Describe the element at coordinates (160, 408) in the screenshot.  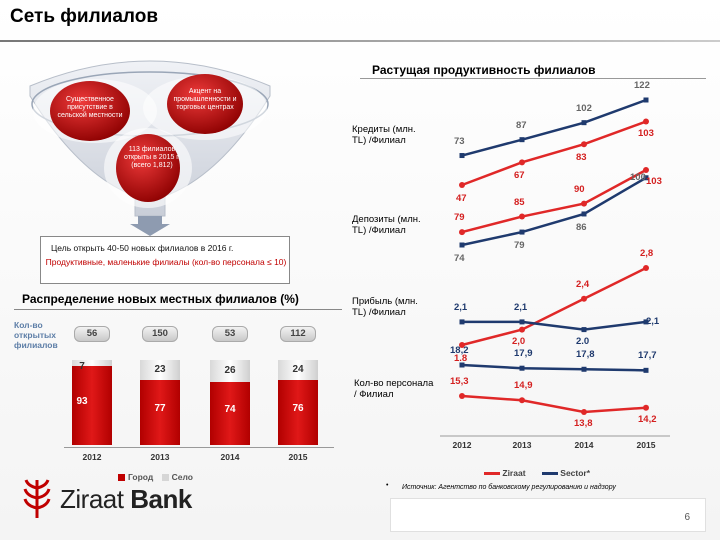
I see `bar-label-city: 77` at that location.